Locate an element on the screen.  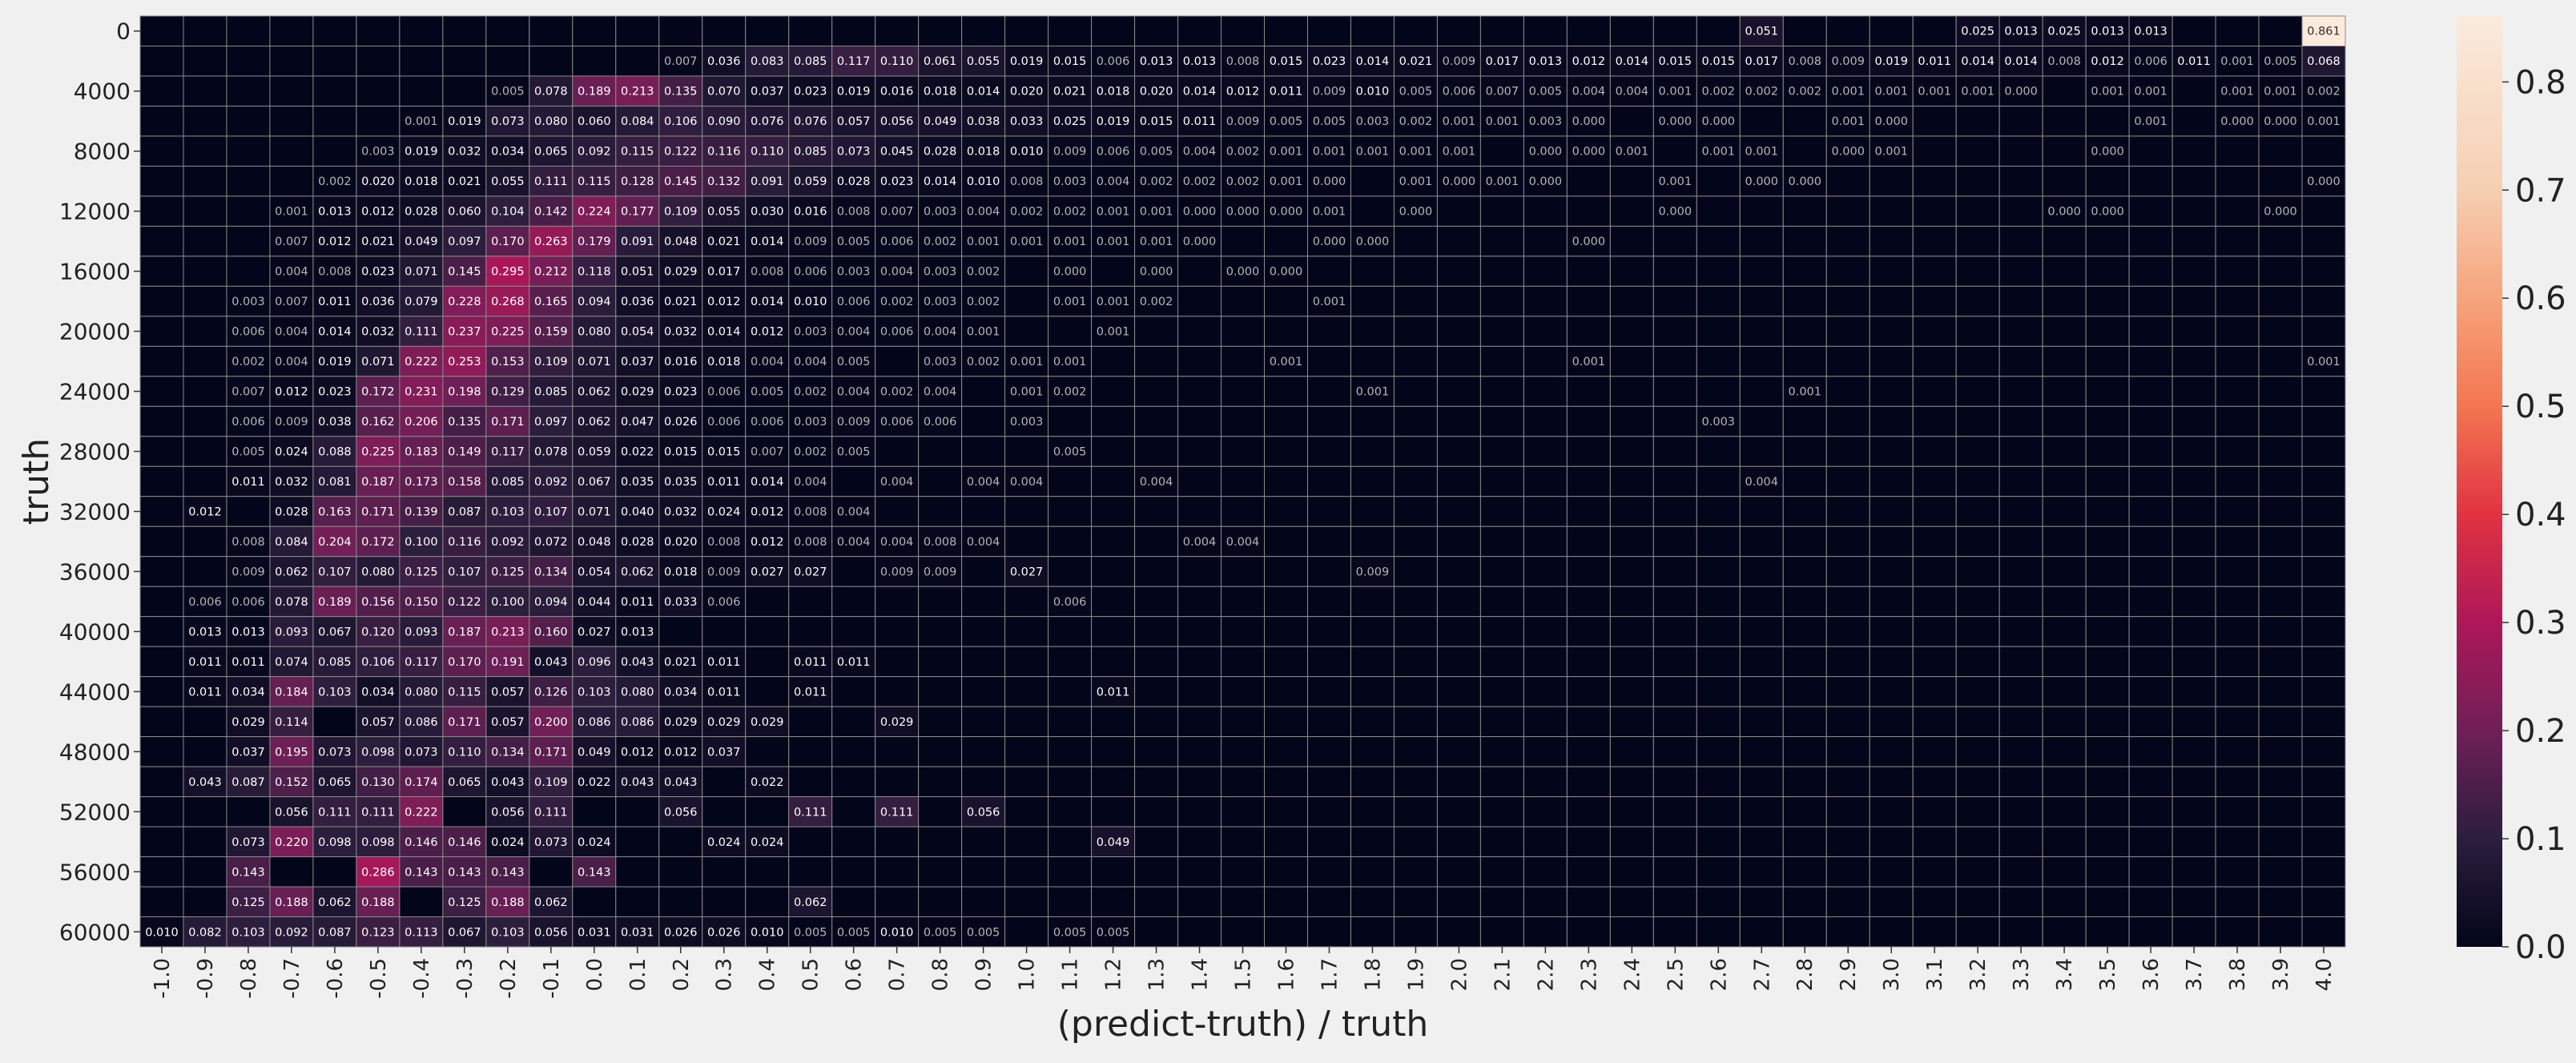
cell-value-label: 0.003 is located at coordinates (854, 272).